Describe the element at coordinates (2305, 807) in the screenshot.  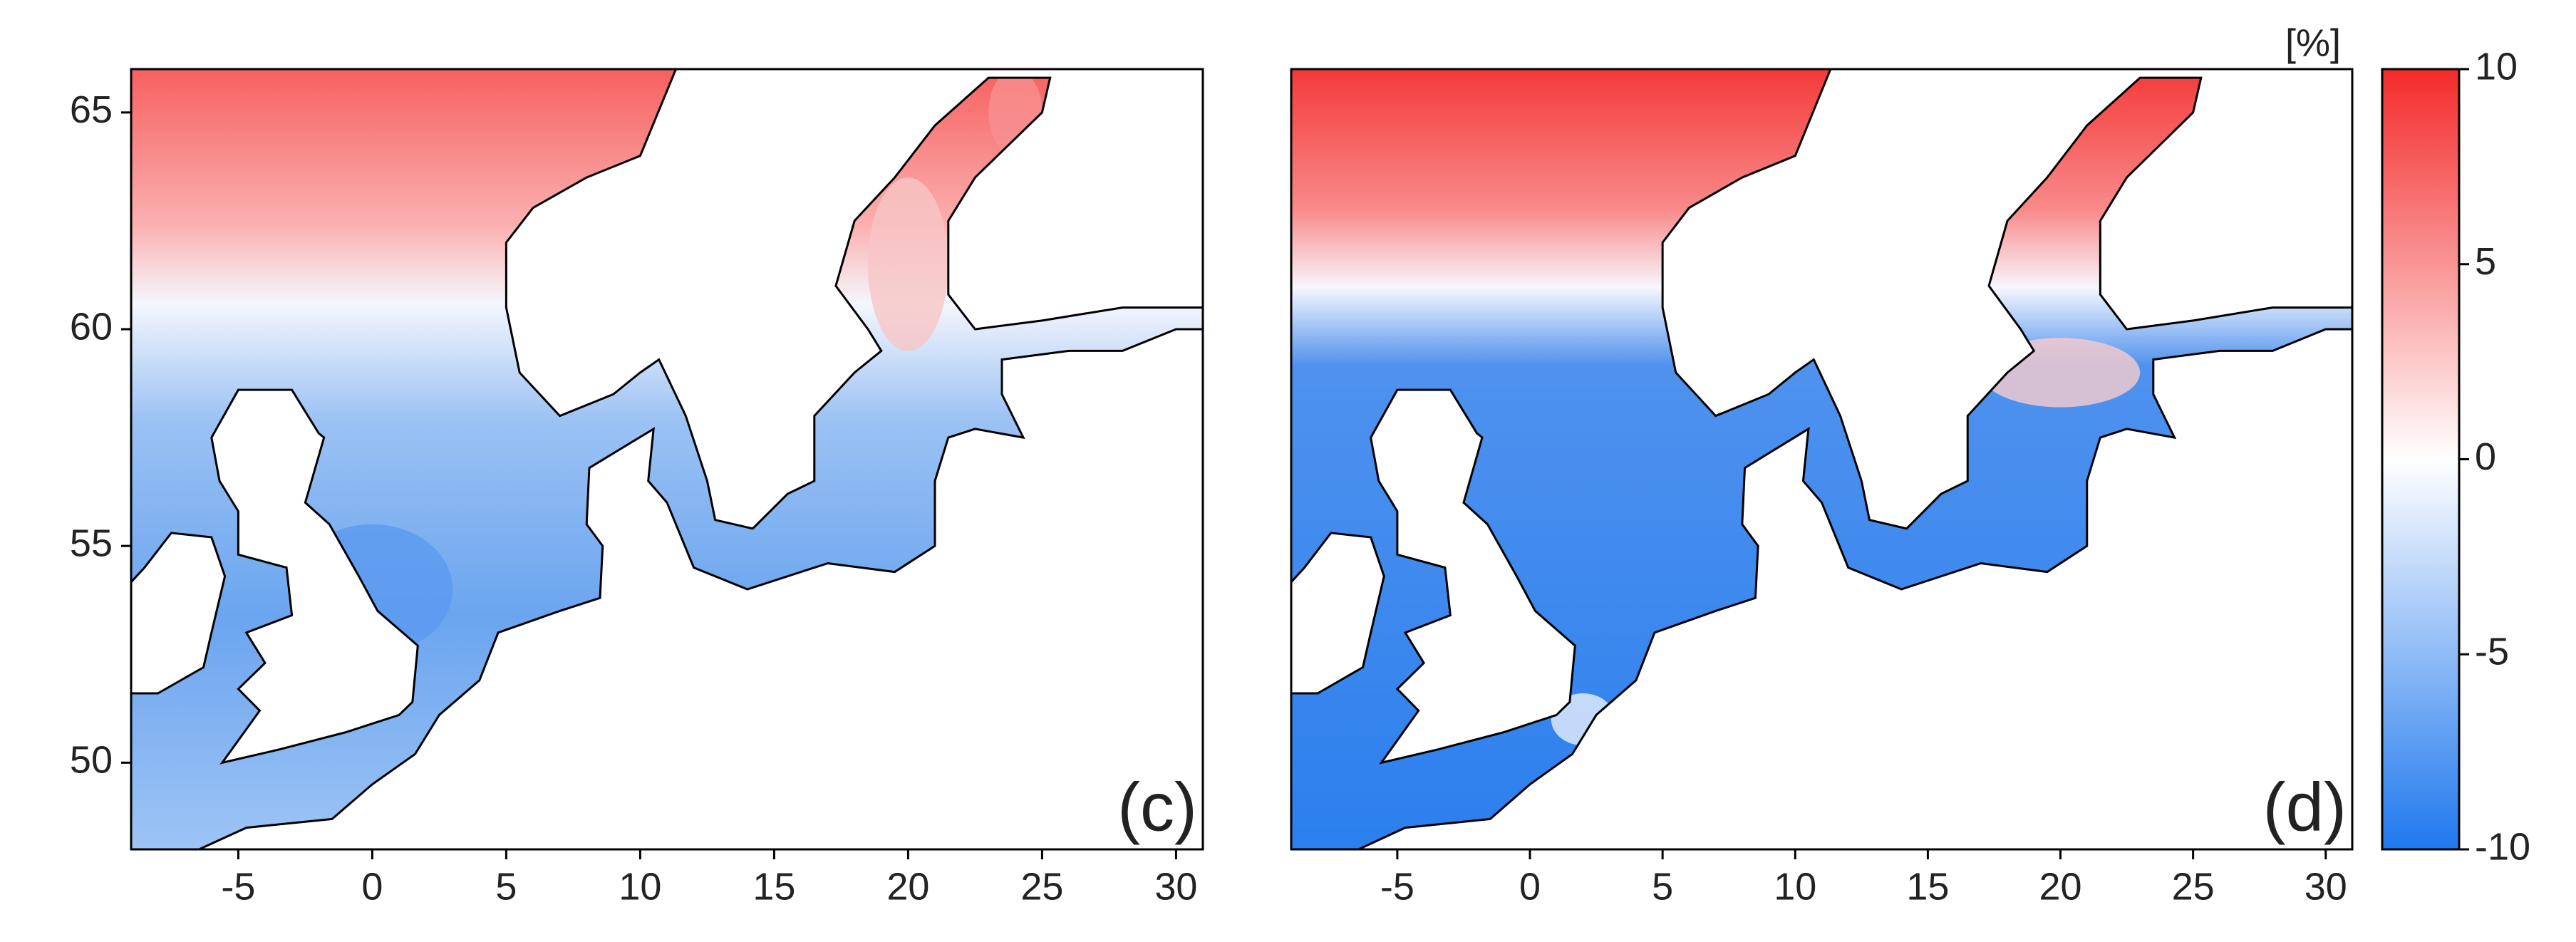
I see `panel-label: (d)` at that location.